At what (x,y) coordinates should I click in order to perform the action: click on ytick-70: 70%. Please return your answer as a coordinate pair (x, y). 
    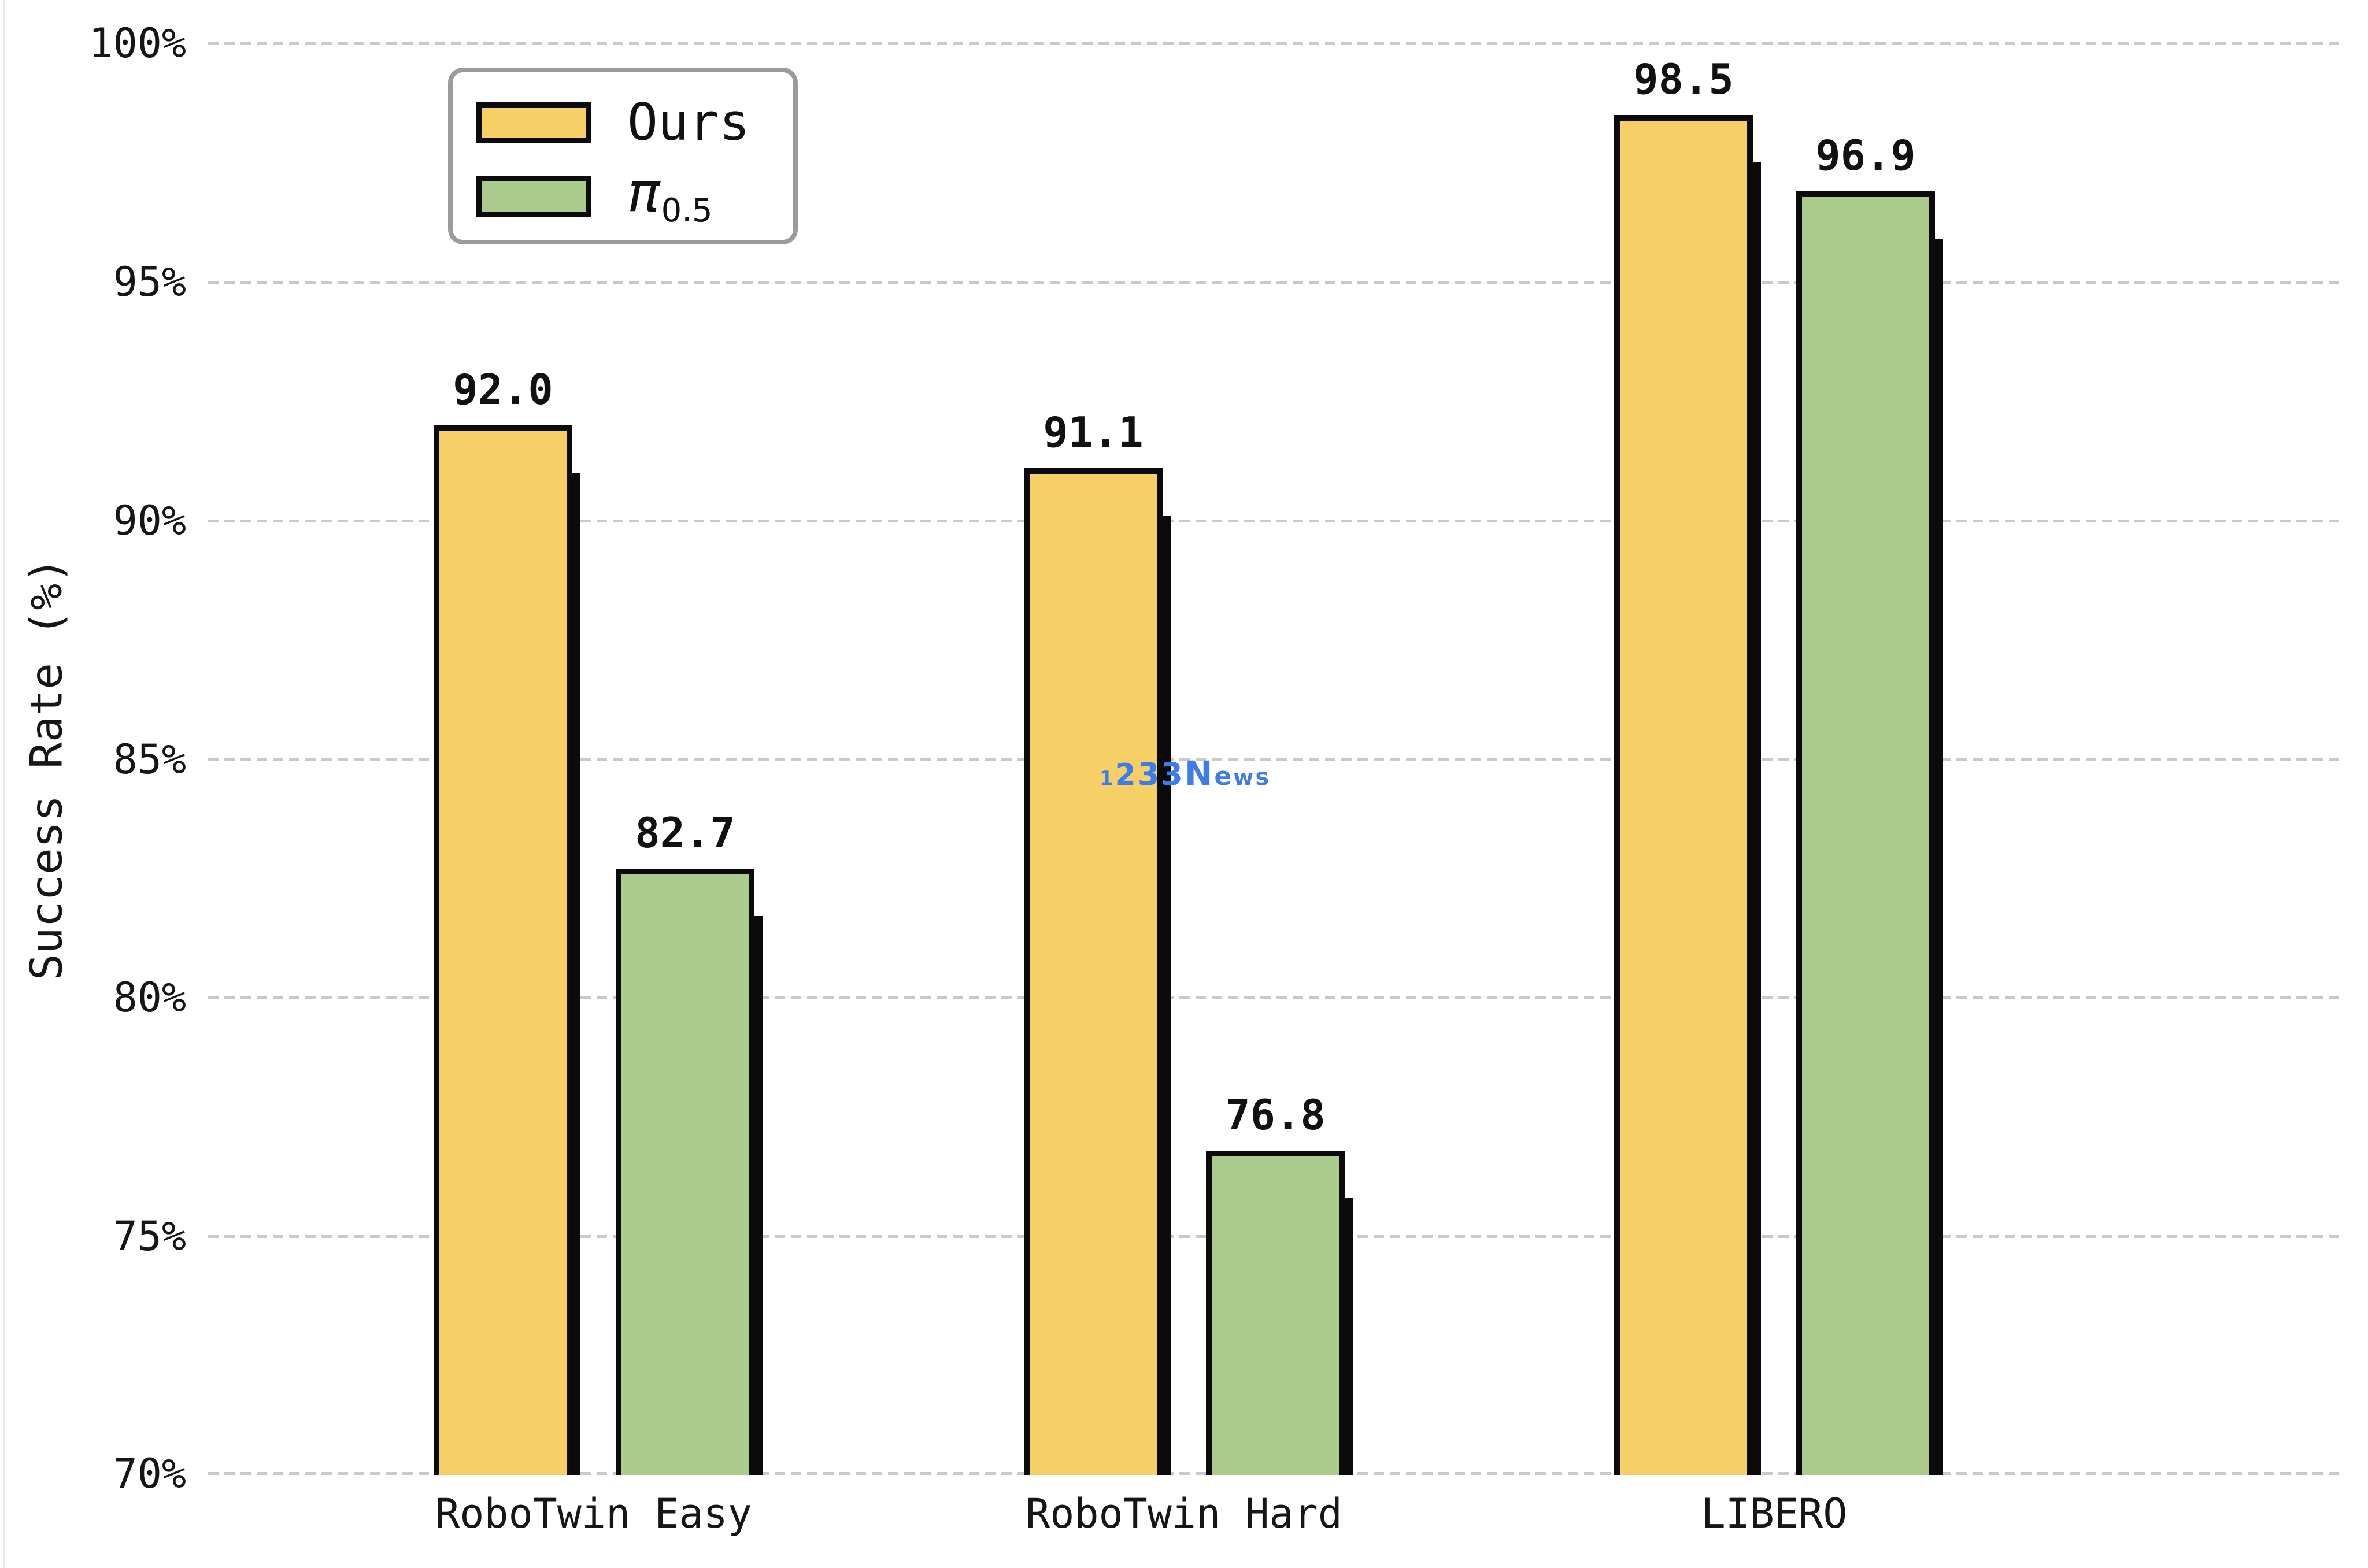
    Looking at the image, I should click on (149, 1473).